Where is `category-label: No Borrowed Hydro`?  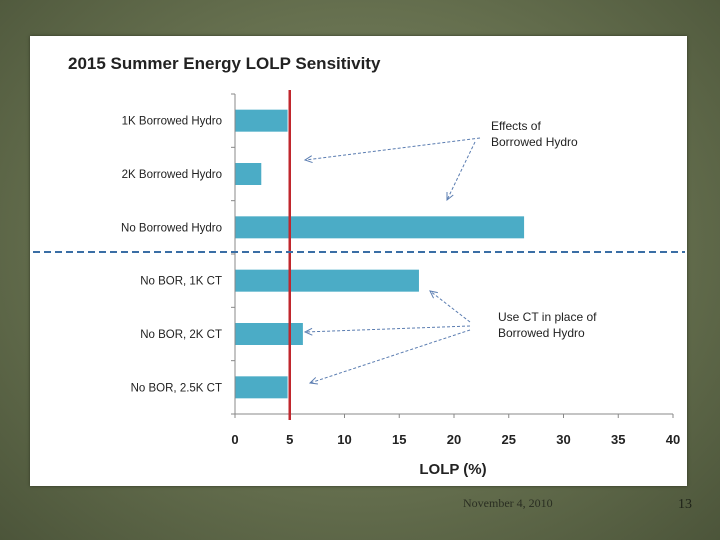 category-label: No Borrowed Hydro is located at coordinates (171, 228).